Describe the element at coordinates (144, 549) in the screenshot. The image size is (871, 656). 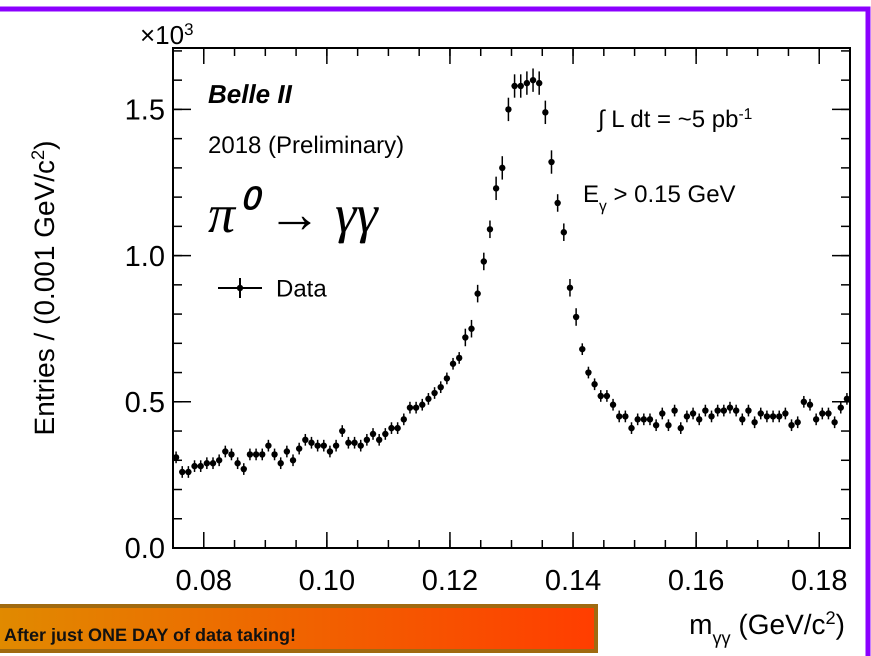
I see `y-tick-label: 0.0` at that location.